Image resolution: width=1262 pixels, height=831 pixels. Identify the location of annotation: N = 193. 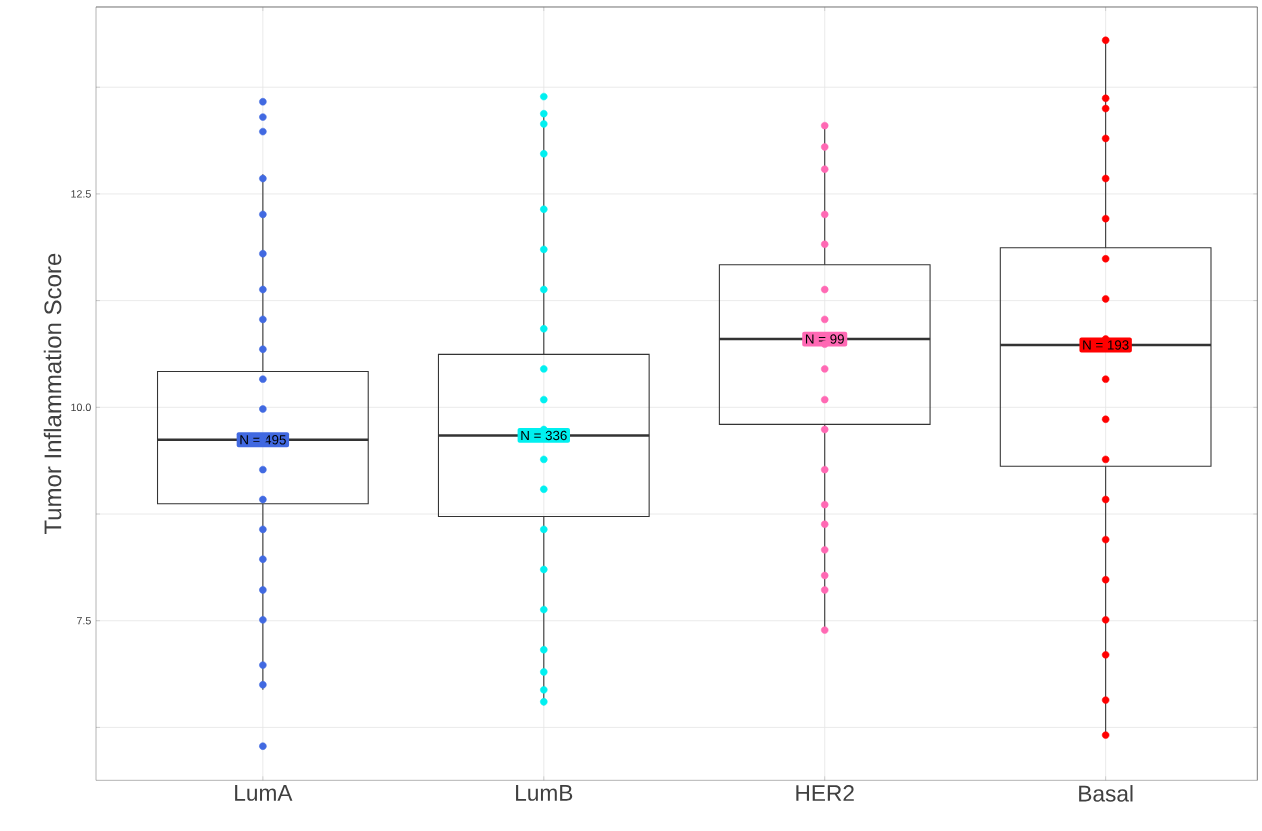
(1106, 345).